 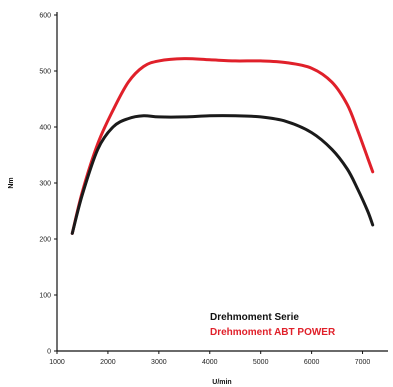 What do you see at coordinates (363, 362) in the screenshot?
I see `x-tick-label: 7000` at bounding box center [363, 362].